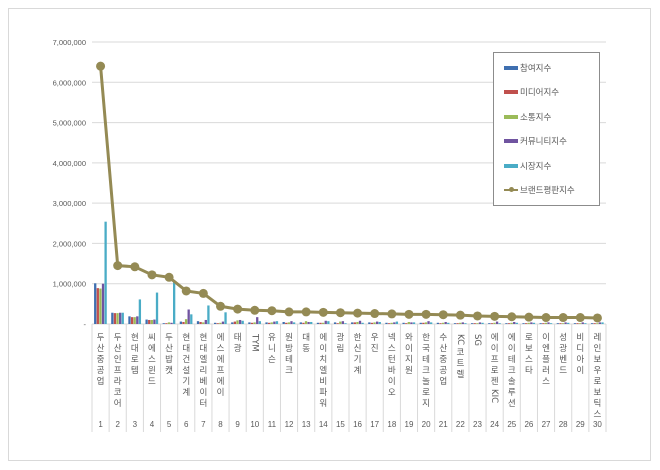  What do you see at coordinates (254, 342) in the screenshot?
I see `x-category-label-latin: TYM` at bounding box center [254, 342].